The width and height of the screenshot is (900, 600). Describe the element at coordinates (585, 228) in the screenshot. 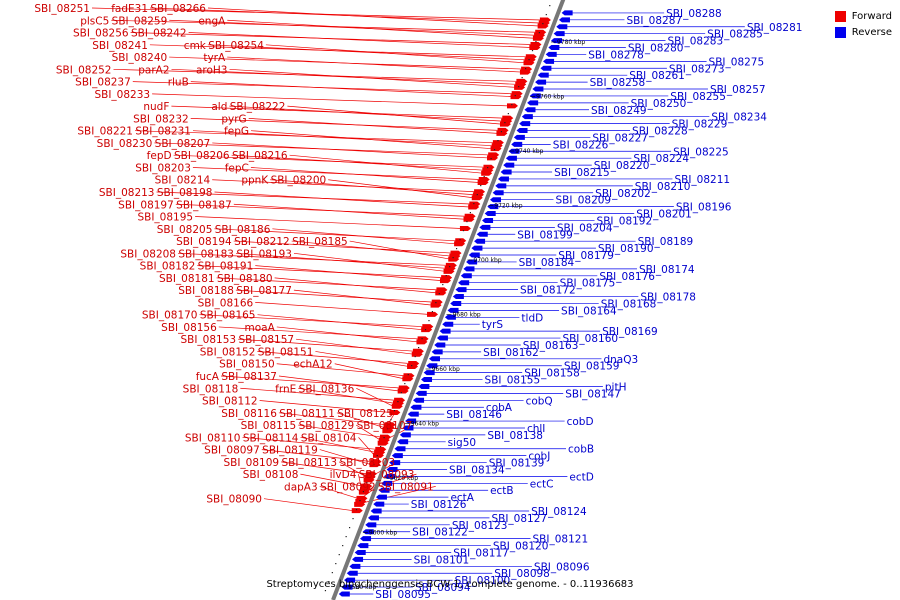

I see `reverse-gene-label: SBI_08204` at that location.